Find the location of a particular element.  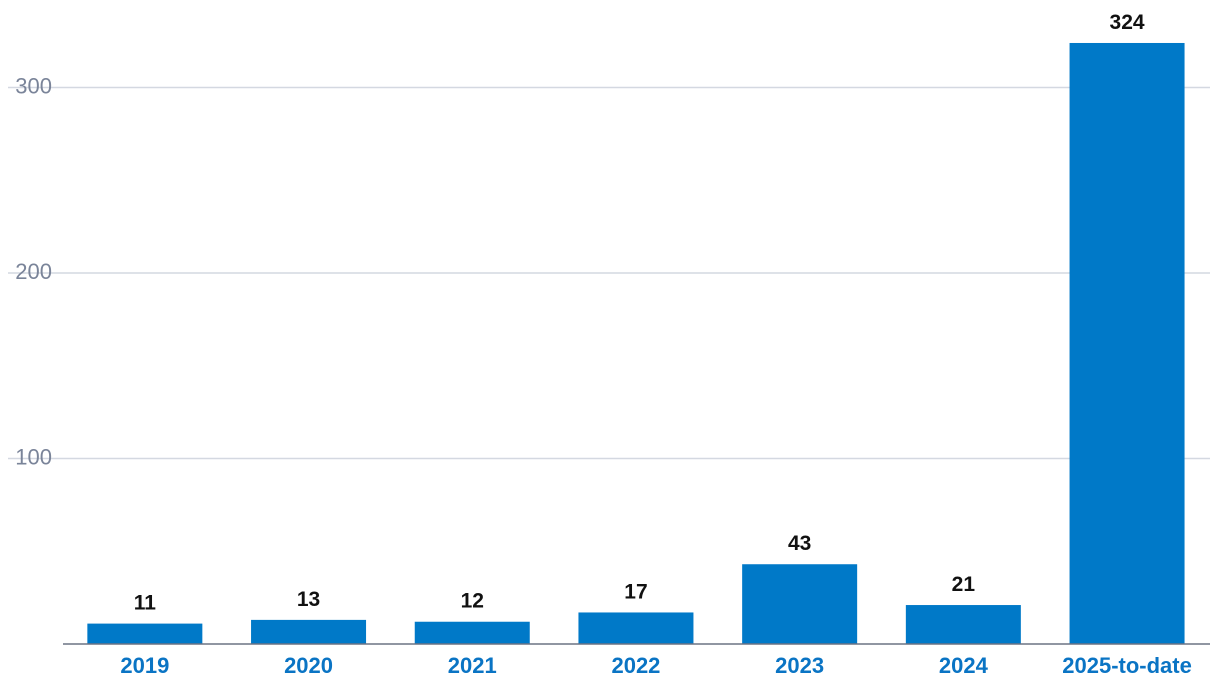

category-label-2019: 2019 is located at coordinates (144, 665).